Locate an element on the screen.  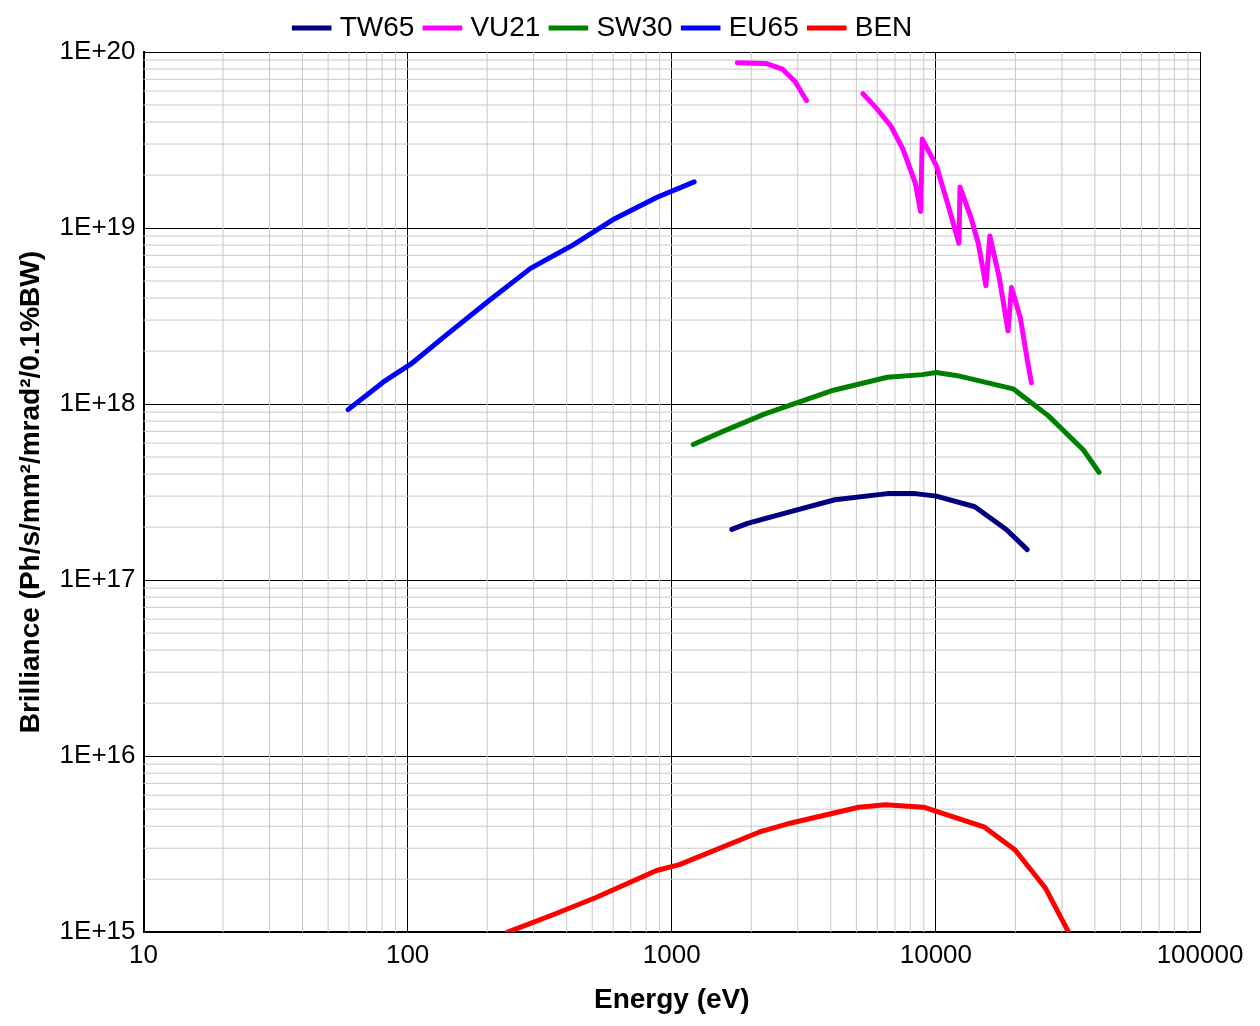
legend-label: TW65 is located at coordinates (377, 26).